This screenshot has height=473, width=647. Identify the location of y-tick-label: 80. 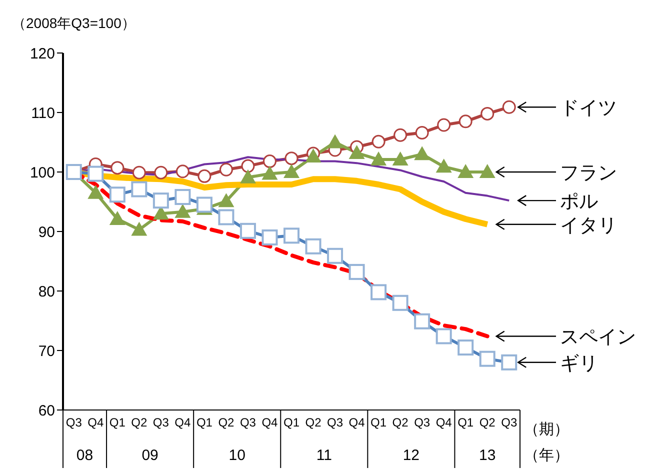
(46, 291).